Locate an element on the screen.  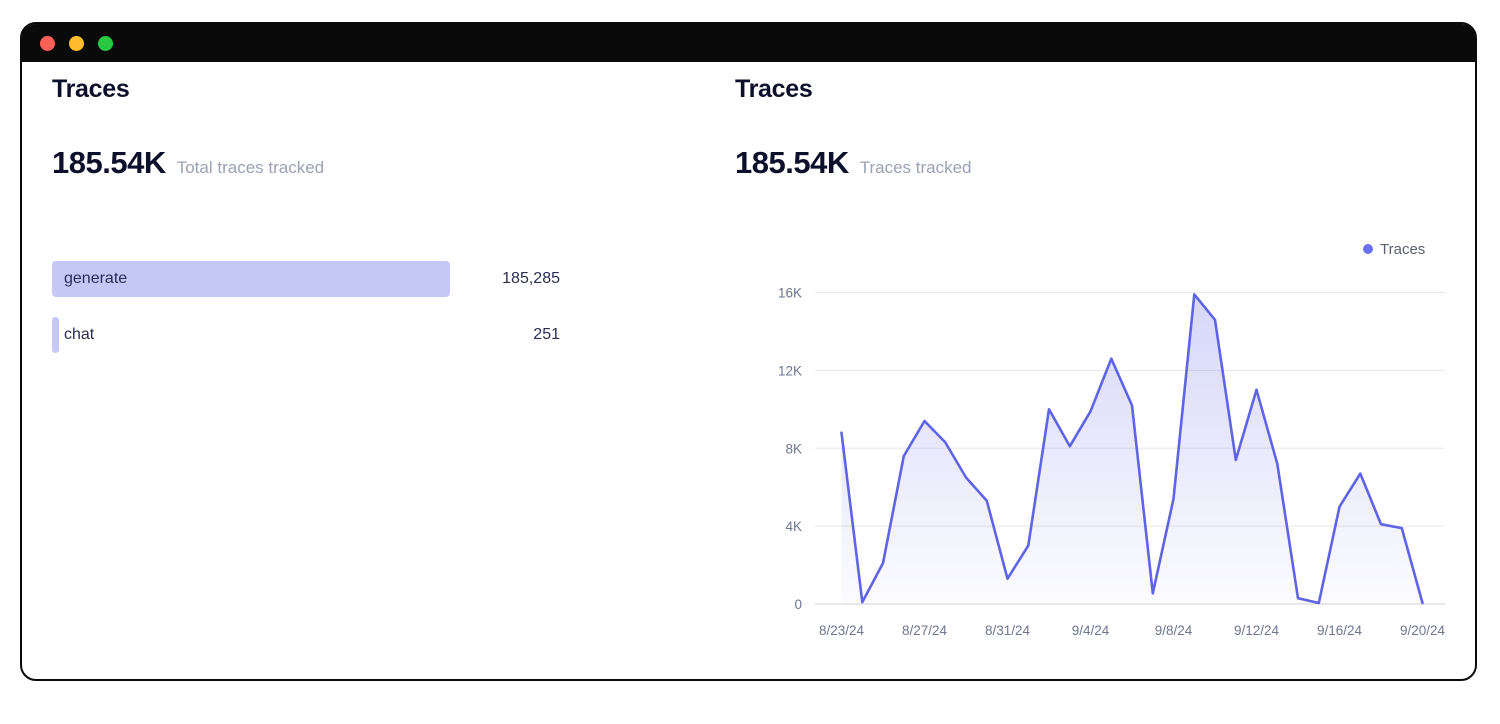
svg-text: 9/4/24 is located at coordinates (1091, 630).